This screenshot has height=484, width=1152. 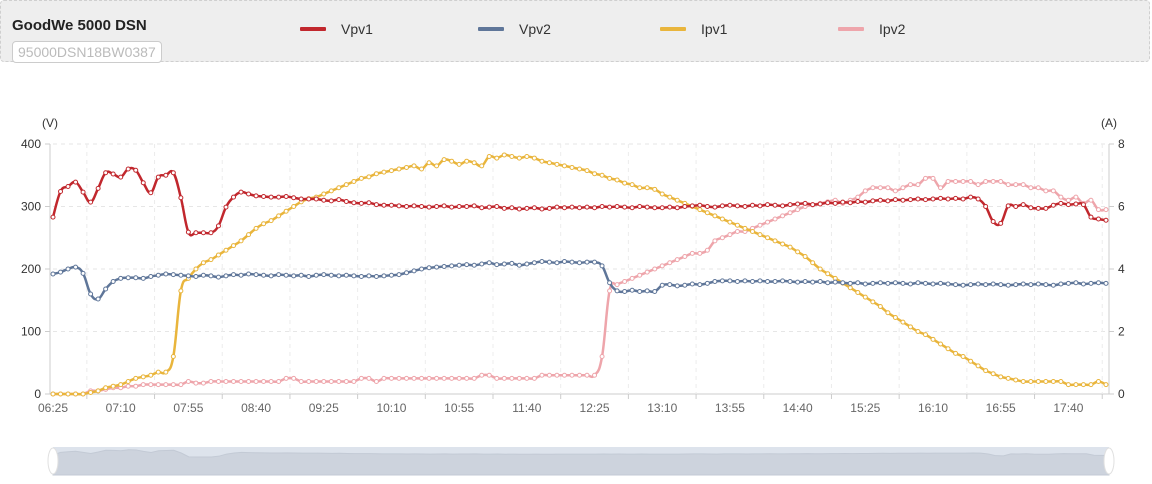 I want to click on data-zoom-handle-right, so click(x=1109, y=461).